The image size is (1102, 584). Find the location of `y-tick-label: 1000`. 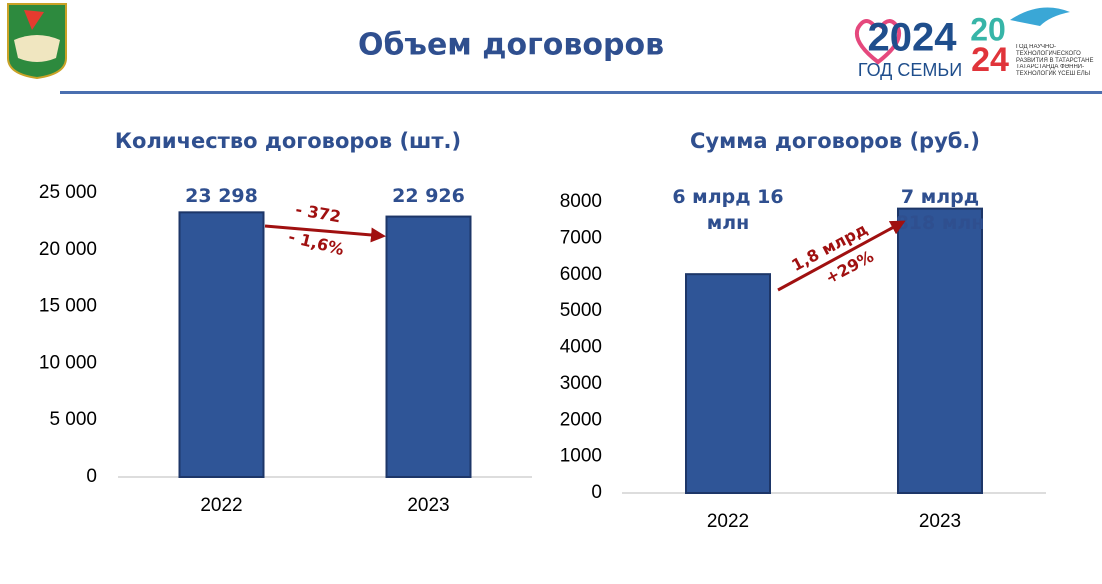

y-tick-label: 1000 is located at coordinates (581, 456).